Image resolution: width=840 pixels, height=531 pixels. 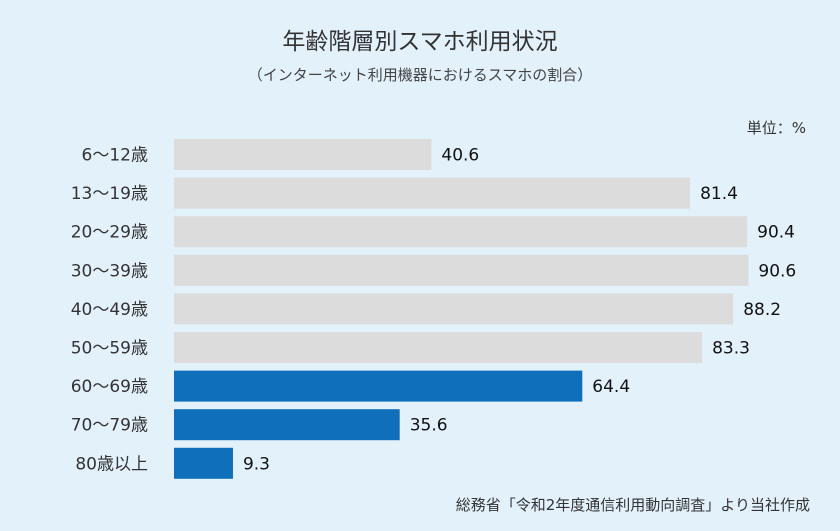 I want to click on unit-label: 単位：%, so click(x=776, y=128).